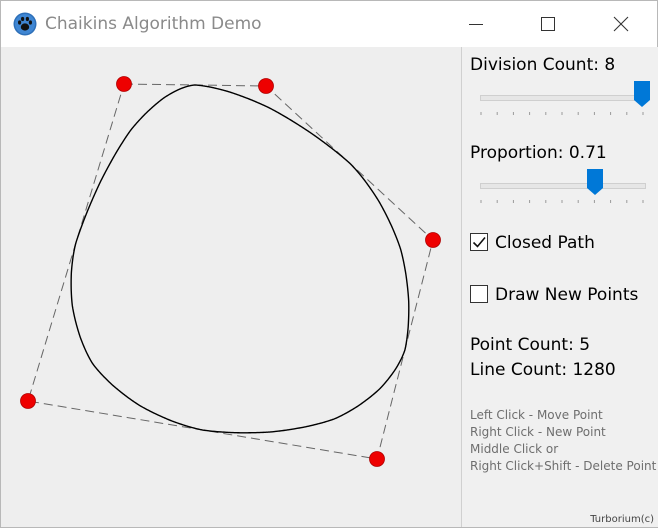  What do you see at coordinates (538, 432) in the screenshot?
I see `help-line: Right Click - New Point` at bounding box center [538, 432].